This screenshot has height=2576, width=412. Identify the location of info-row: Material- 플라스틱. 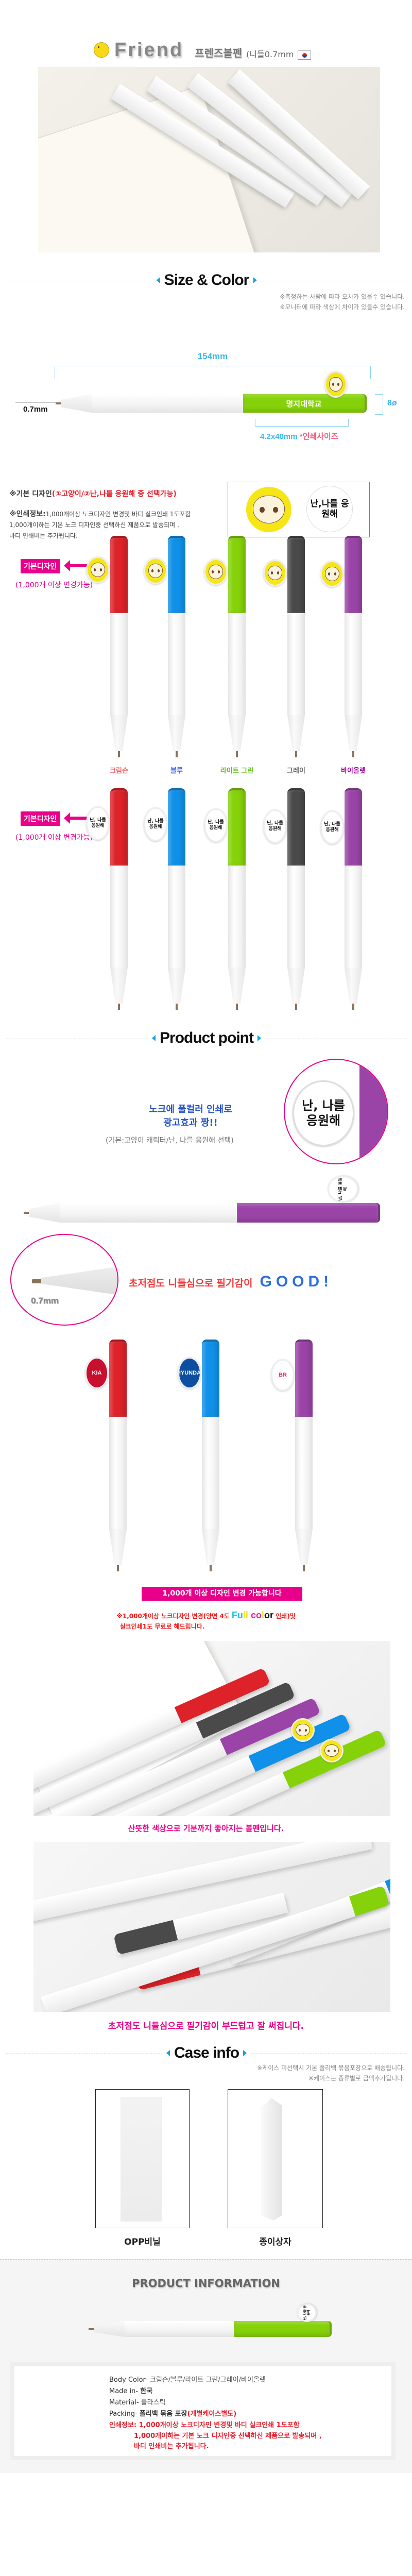
(215, 2403).